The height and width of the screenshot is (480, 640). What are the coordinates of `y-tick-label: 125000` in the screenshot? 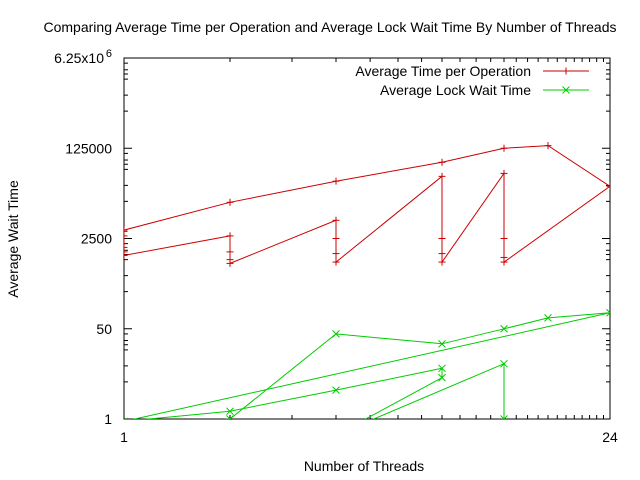 It's located at (88, 148).